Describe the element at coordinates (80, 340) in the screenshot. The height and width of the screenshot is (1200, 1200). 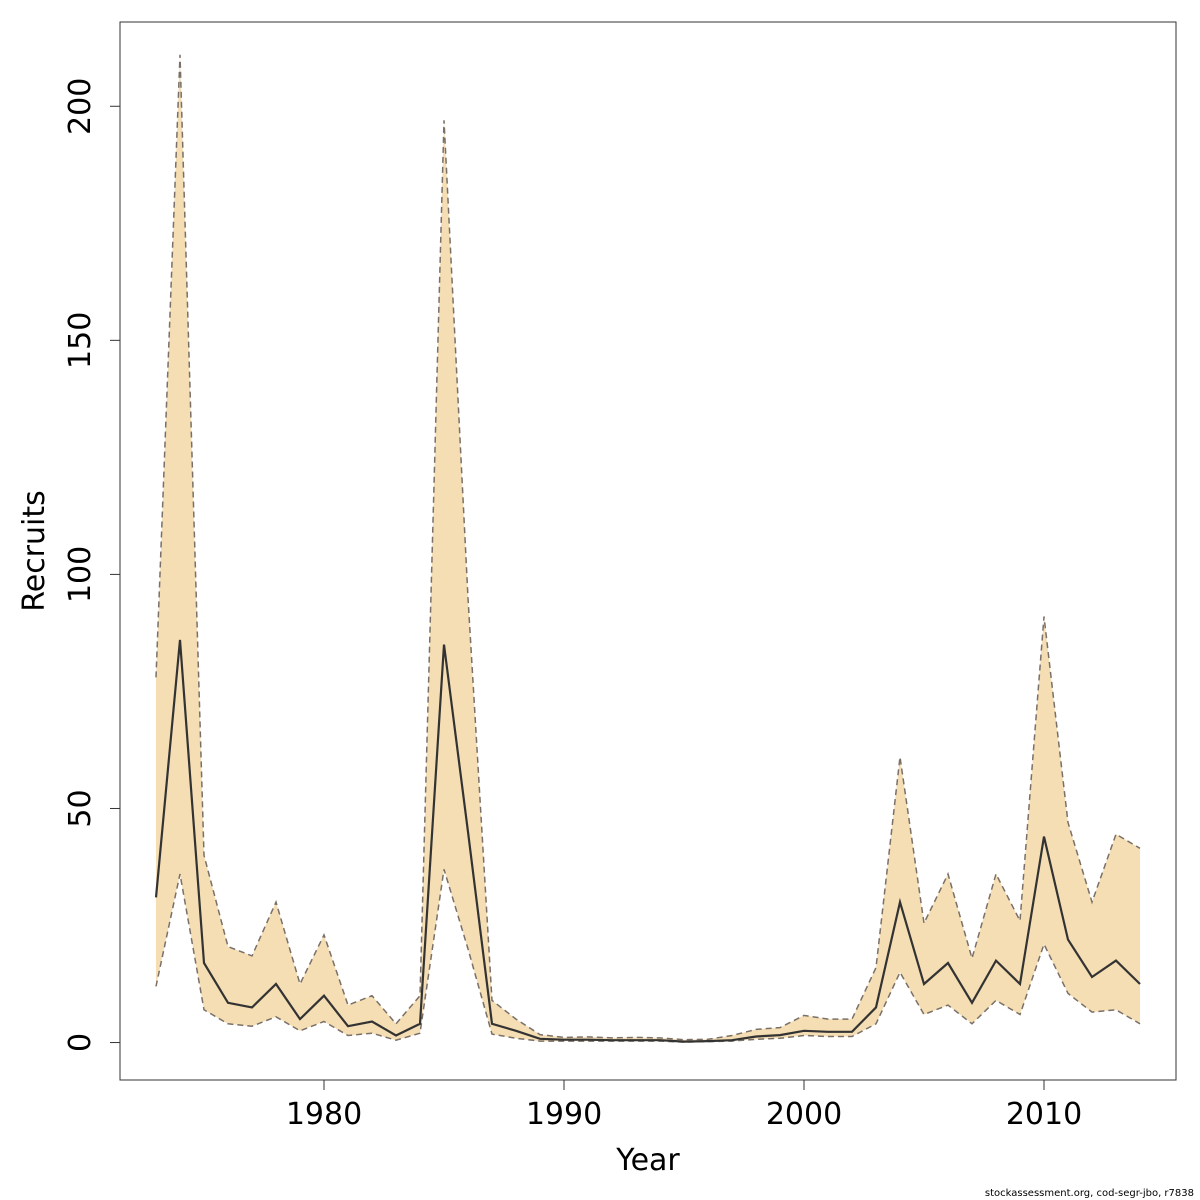
I see `y-tick-label: 150` at that location.